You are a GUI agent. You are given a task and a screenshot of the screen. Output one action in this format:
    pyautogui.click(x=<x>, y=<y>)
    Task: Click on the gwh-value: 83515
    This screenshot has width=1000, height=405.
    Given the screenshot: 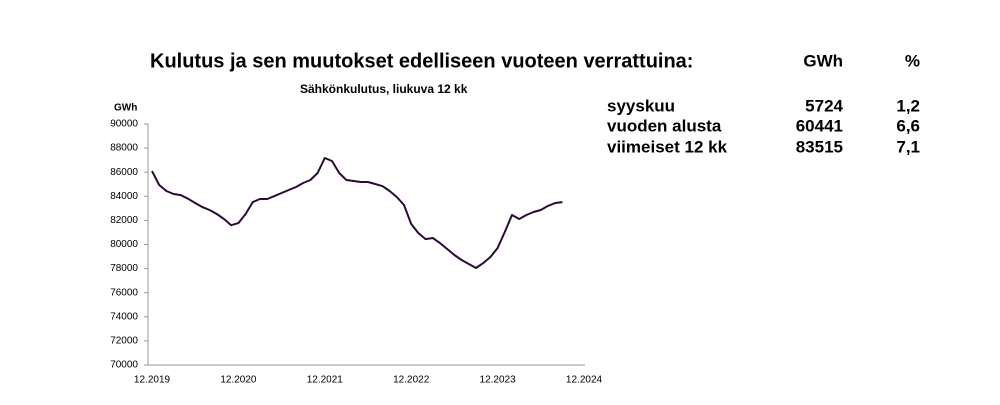 What is the action you would take?
    pyautogui.click(x=819, y=146)
    